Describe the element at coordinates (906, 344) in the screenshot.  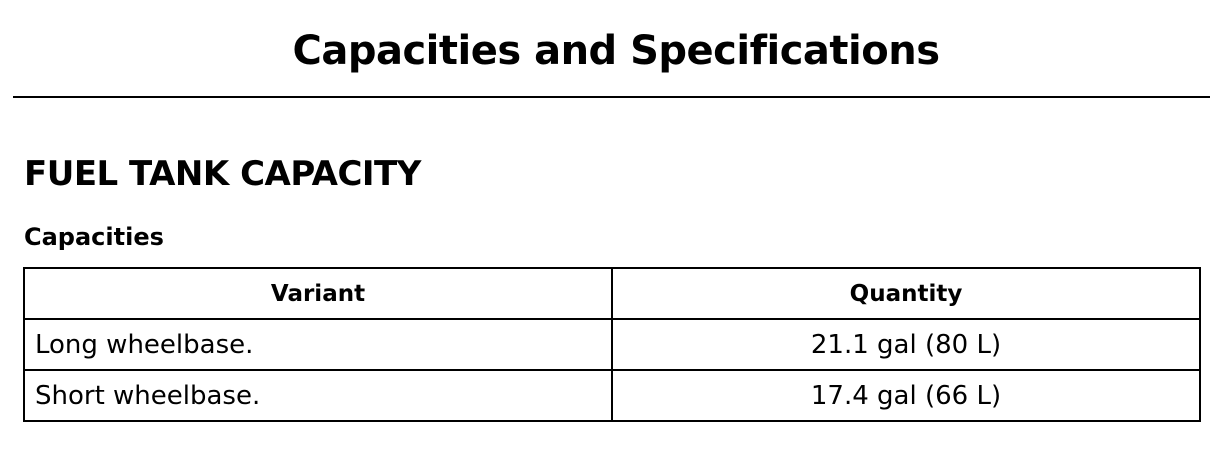
I see `table-cell: 21.1 gal (80 L)` at that location.